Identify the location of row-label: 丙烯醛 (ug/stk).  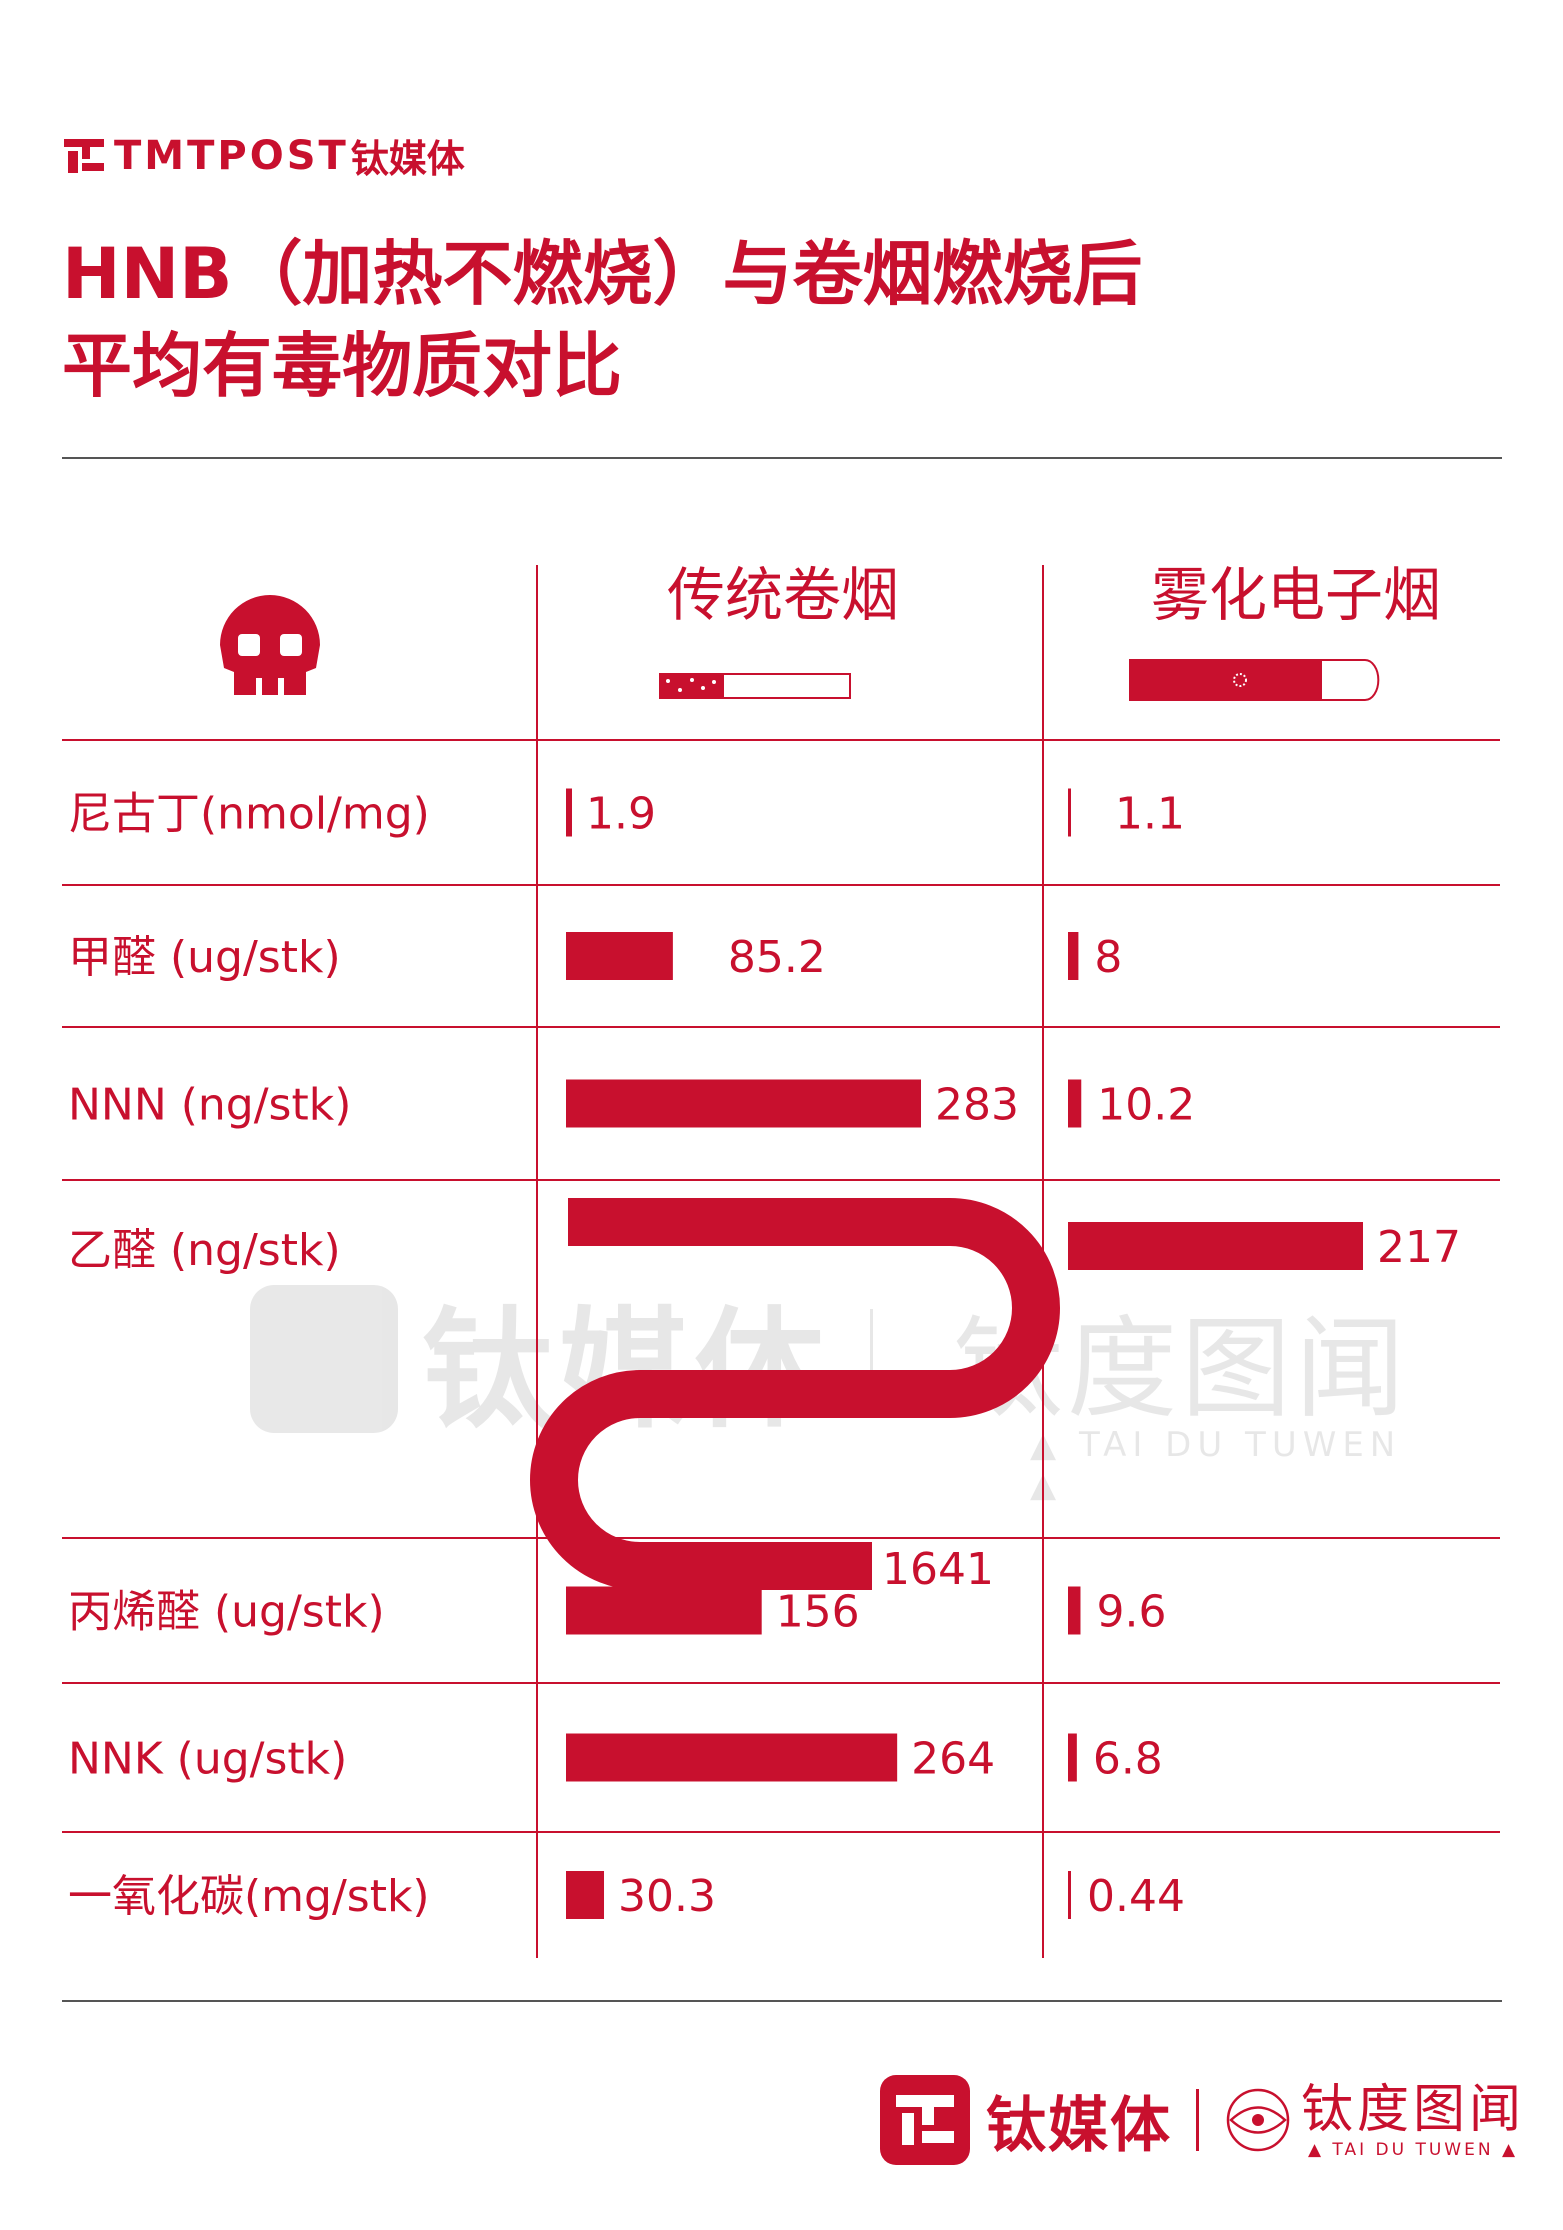
(226, 1612).